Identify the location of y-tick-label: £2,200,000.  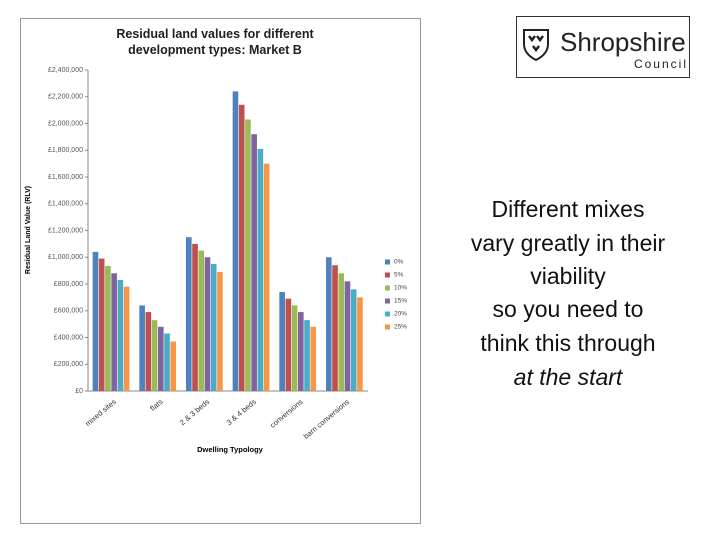
(65, 97).